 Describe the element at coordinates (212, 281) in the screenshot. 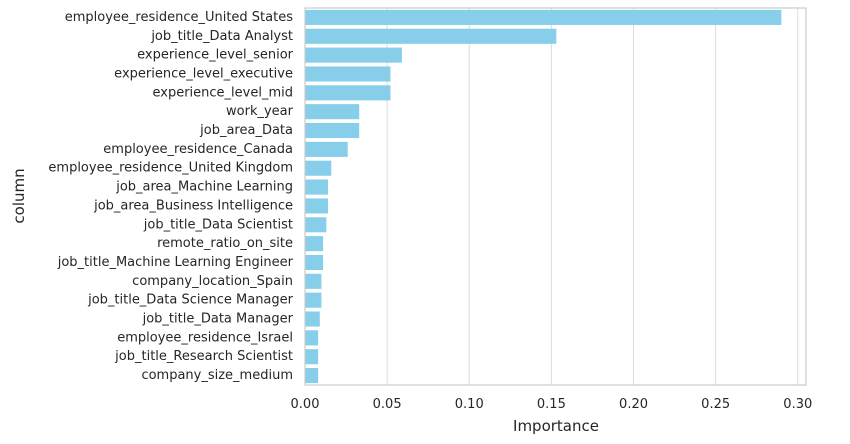

I see `category-label: company_location_Spain` at that location.